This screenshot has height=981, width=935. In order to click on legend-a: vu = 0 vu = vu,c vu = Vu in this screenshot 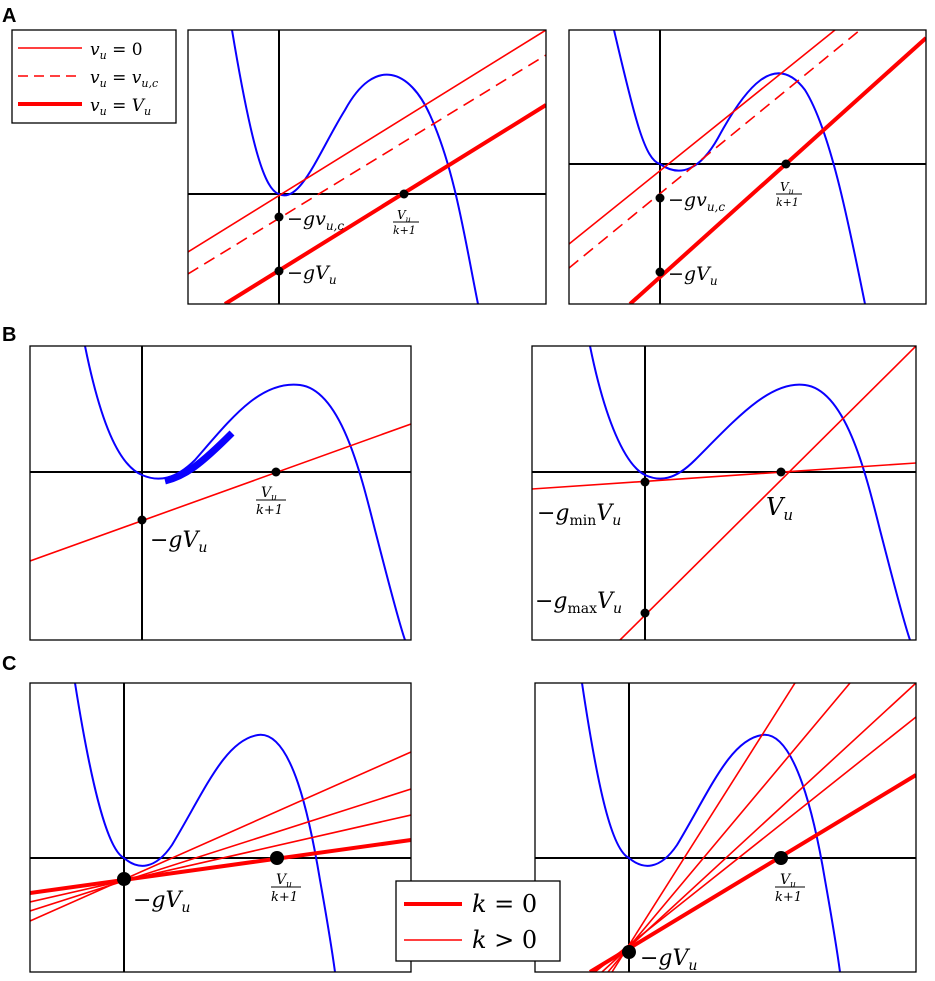, I will do `click(94, 76)`.